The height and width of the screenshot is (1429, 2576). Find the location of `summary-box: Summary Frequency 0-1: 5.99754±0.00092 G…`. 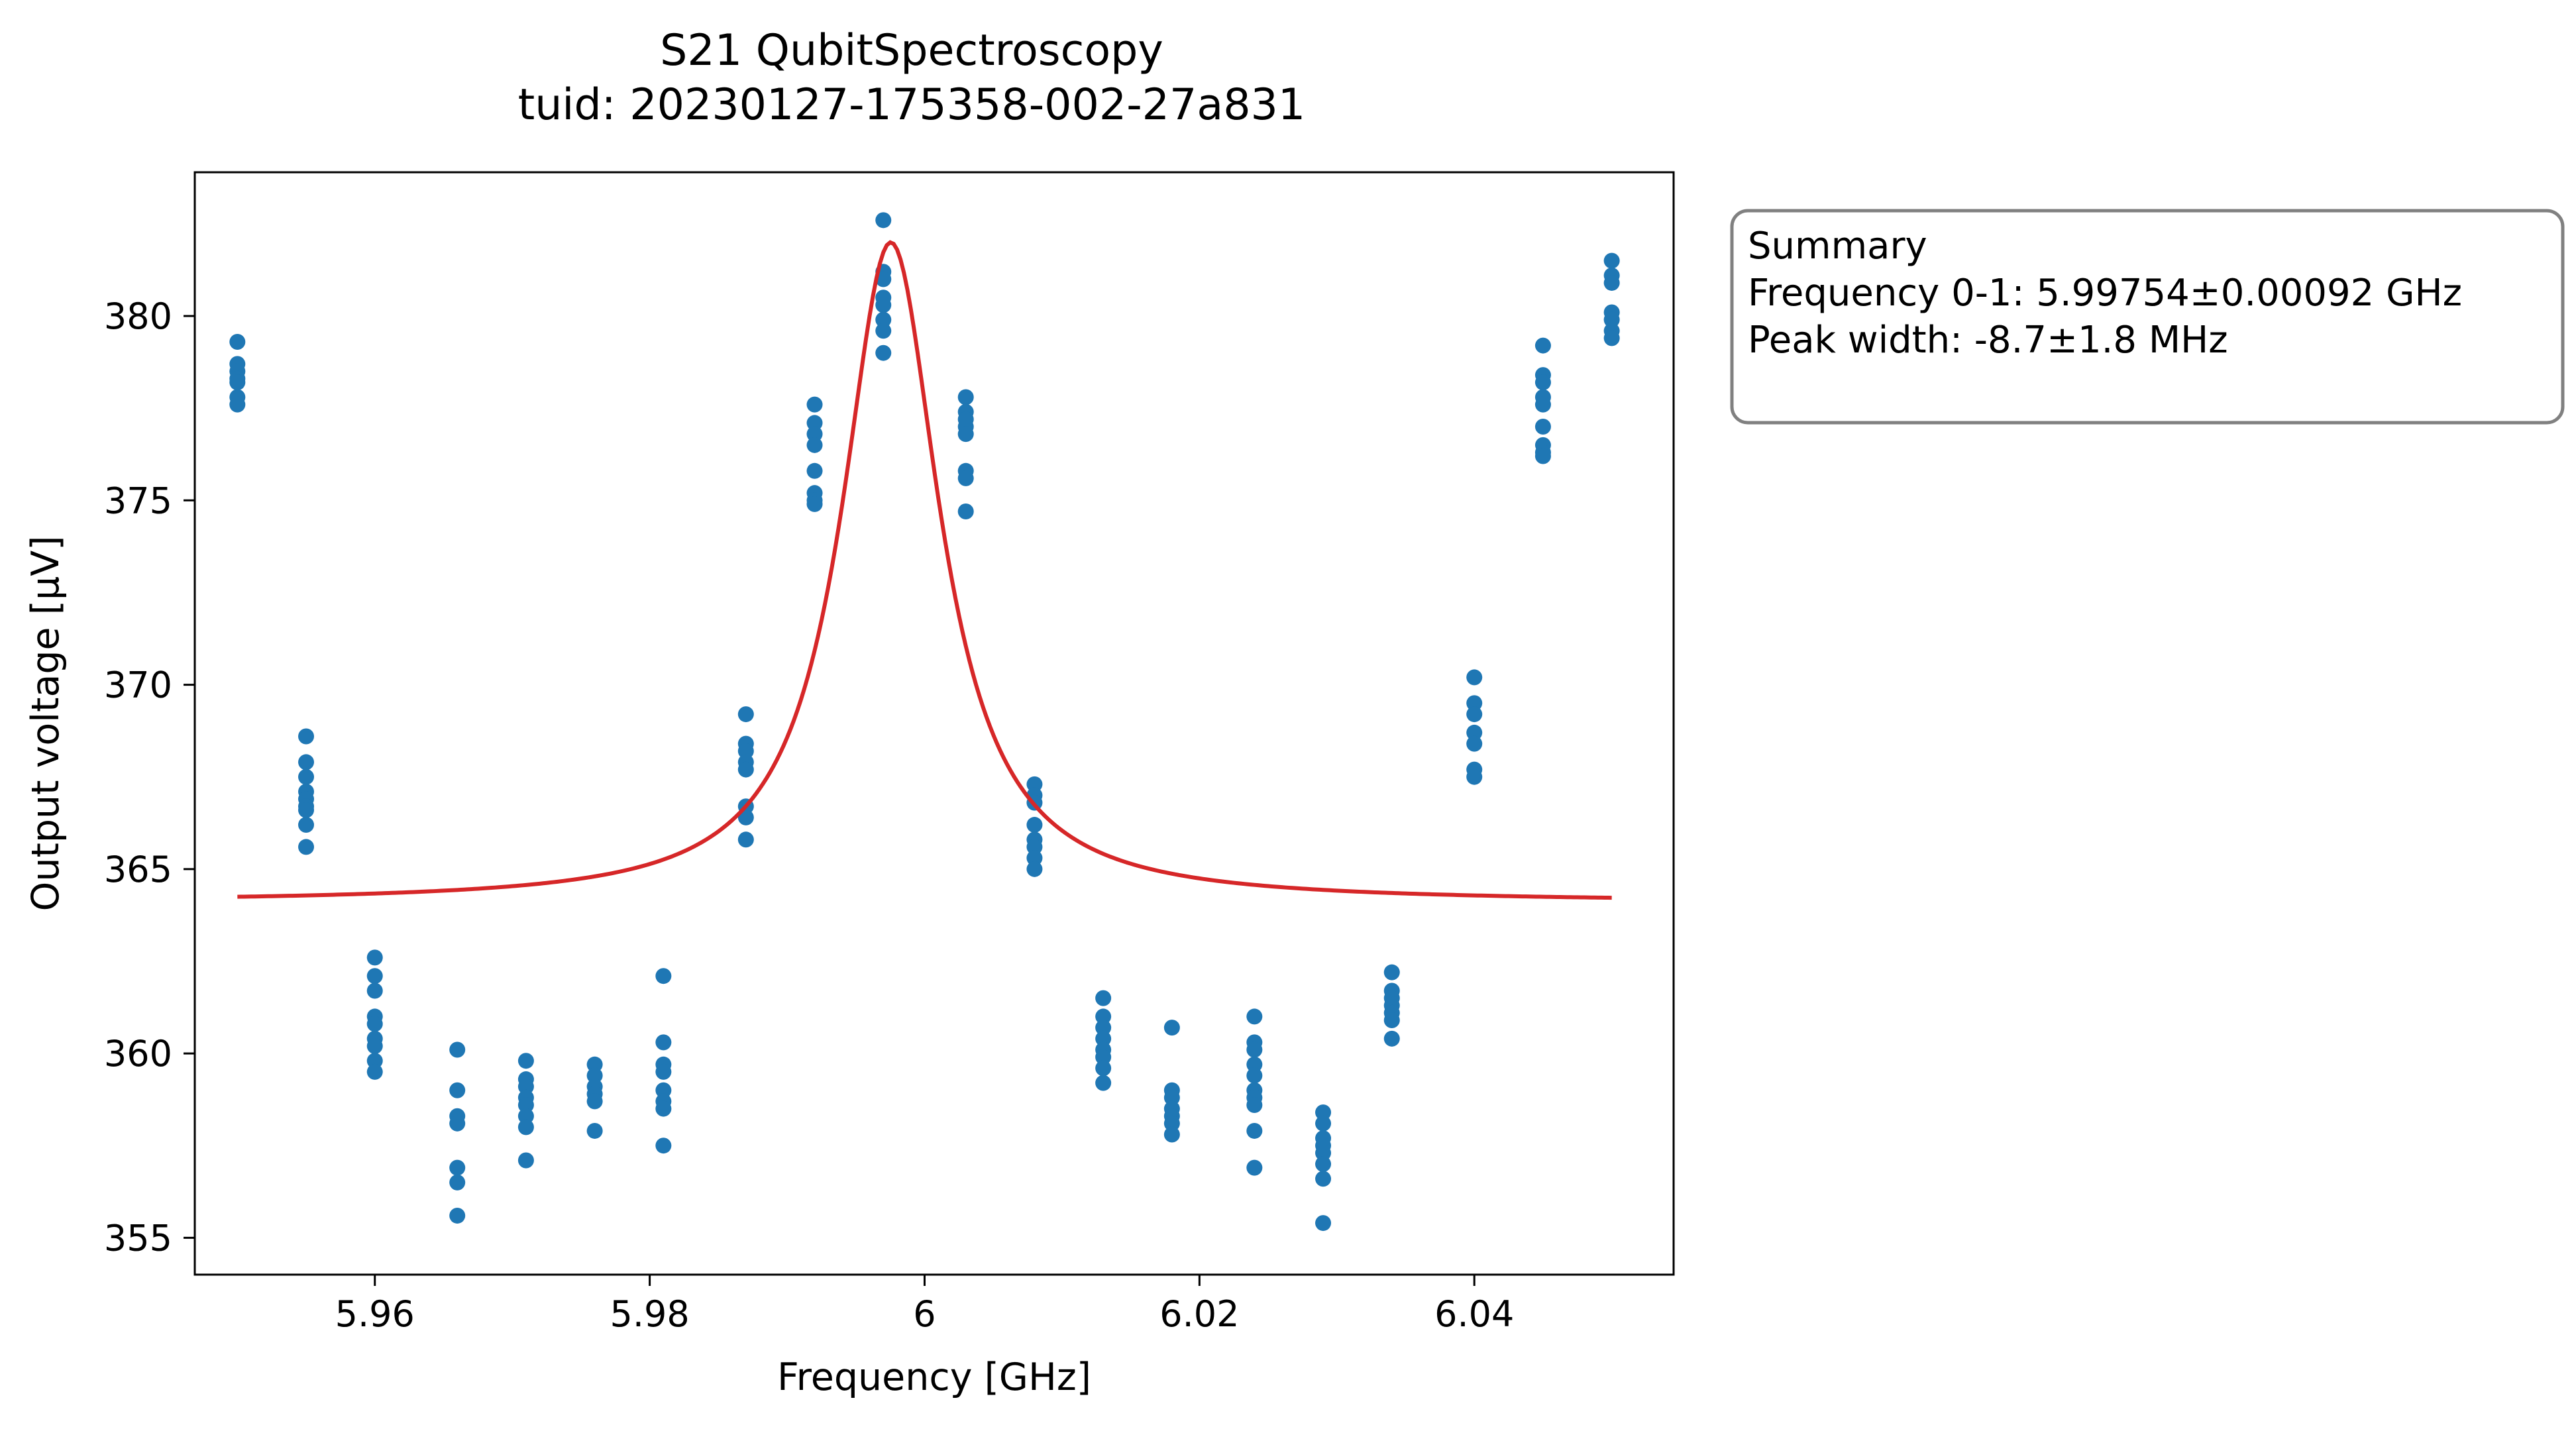

summary-box: Summary Frequency 0-1: 5.99754±0.00092 G… is located at coordinates (2147, 317).